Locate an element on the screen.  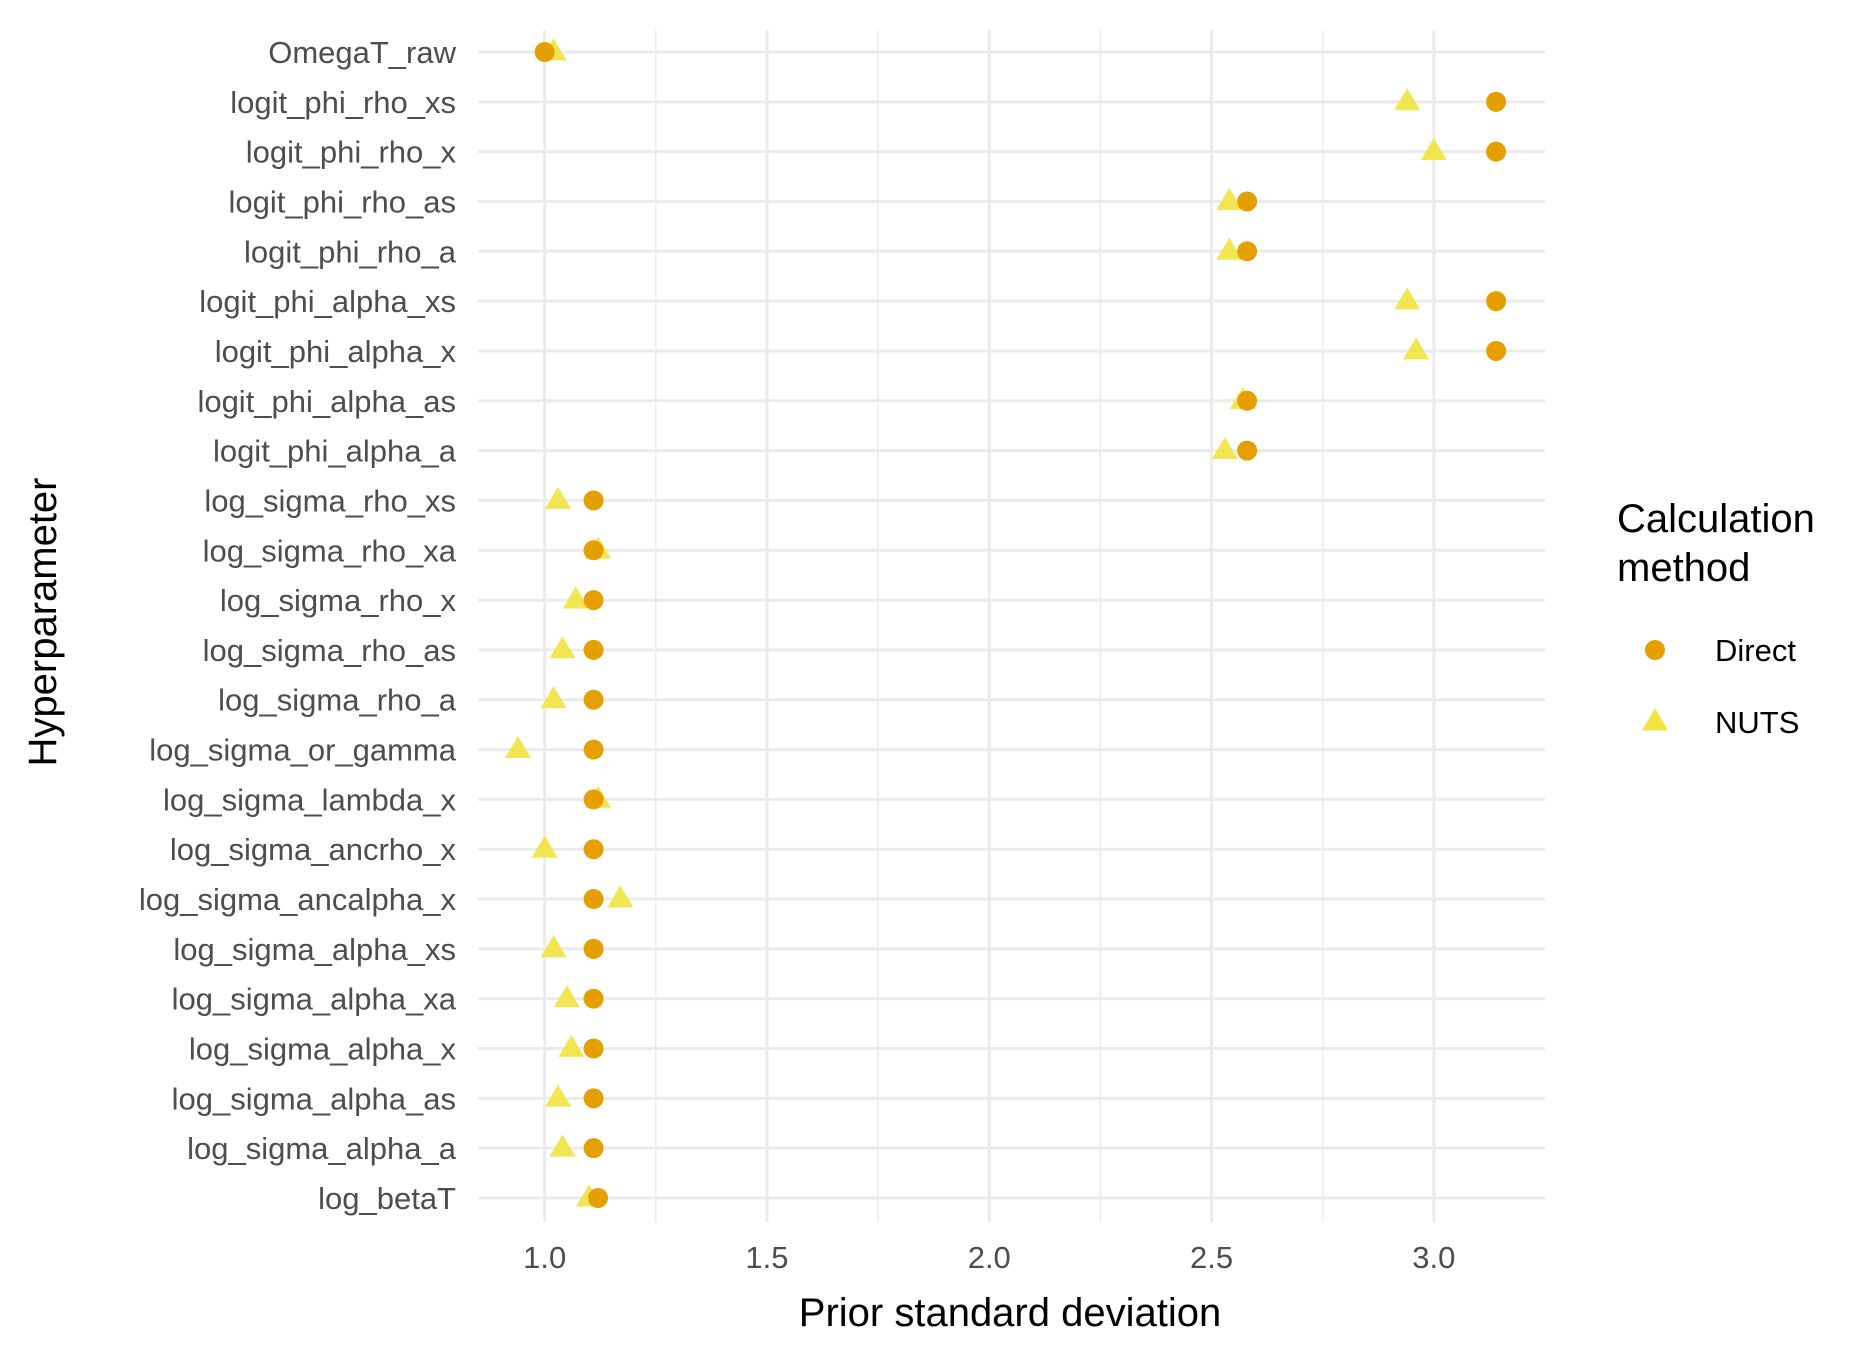
y-tick-label: log_sigma_ancrho_x is located at coordinates (313, 849).